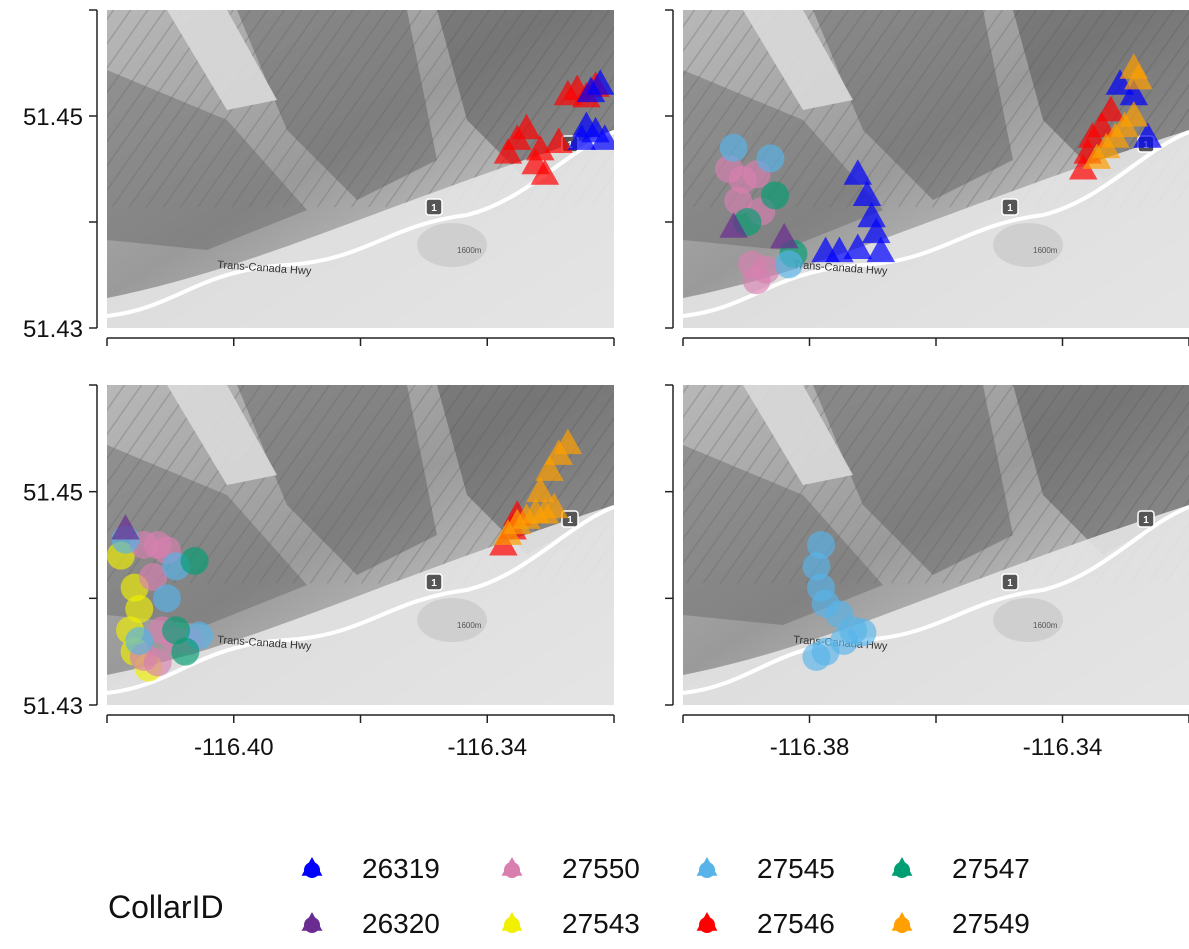 This screenshot has height=949, width=1189. Describe the element at coordinates (601, 868) in the screenshot. I see `legend-label-27550: 27550` at that location.